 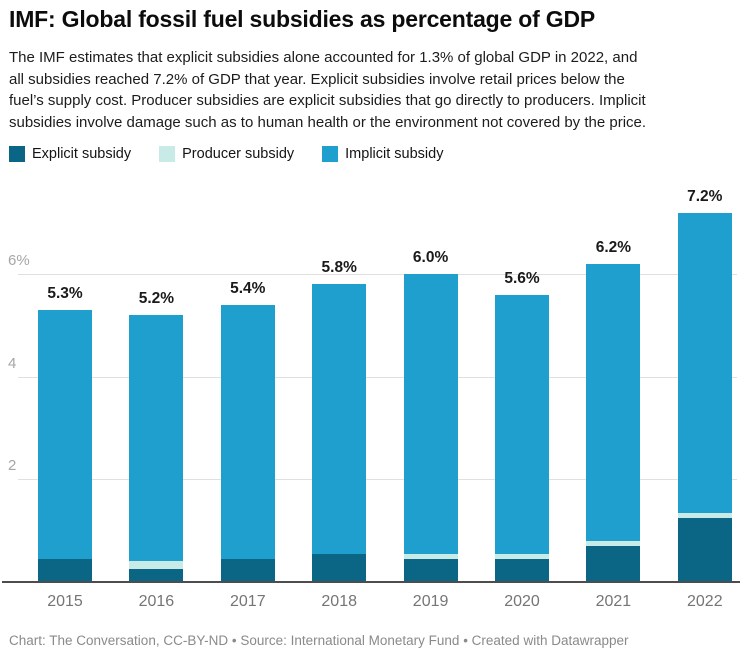 I want to click on bar-2019, so click(x=430, y=428).